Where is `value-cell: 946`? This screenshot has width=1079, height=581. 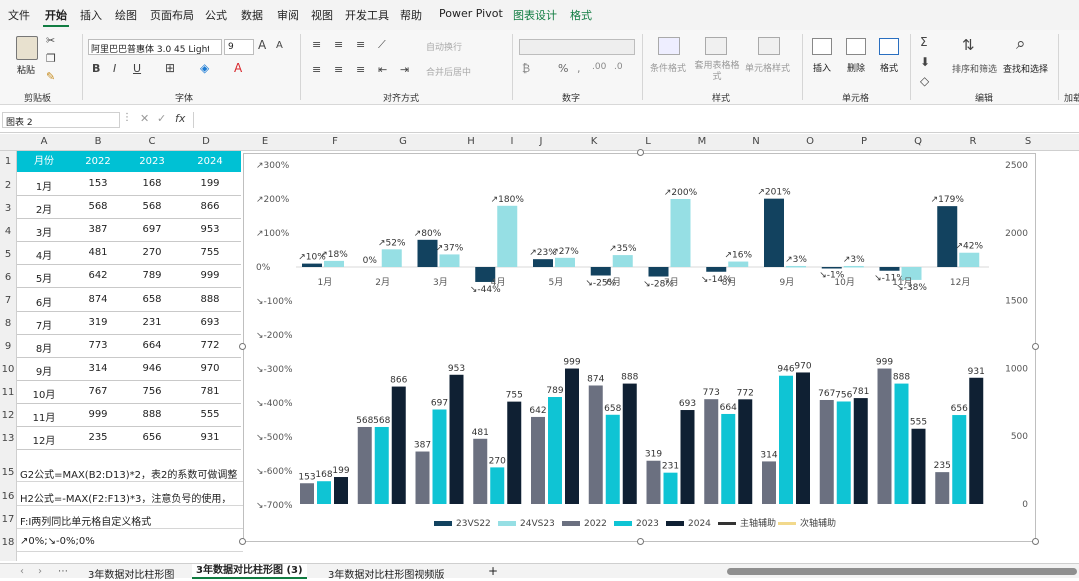
value-cell: 946 is located at coordinates (152, 368).